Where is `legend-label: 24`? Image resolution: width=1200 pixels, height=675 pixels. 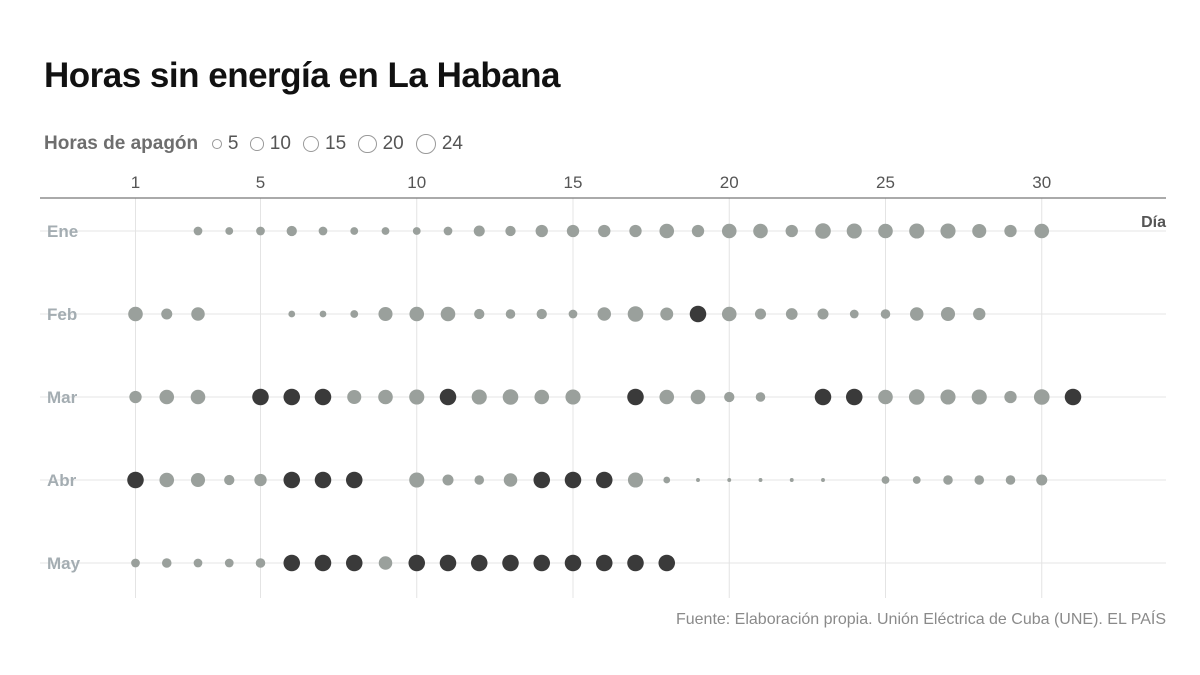
legend-label: 24 is located at coordinates (452, 143).